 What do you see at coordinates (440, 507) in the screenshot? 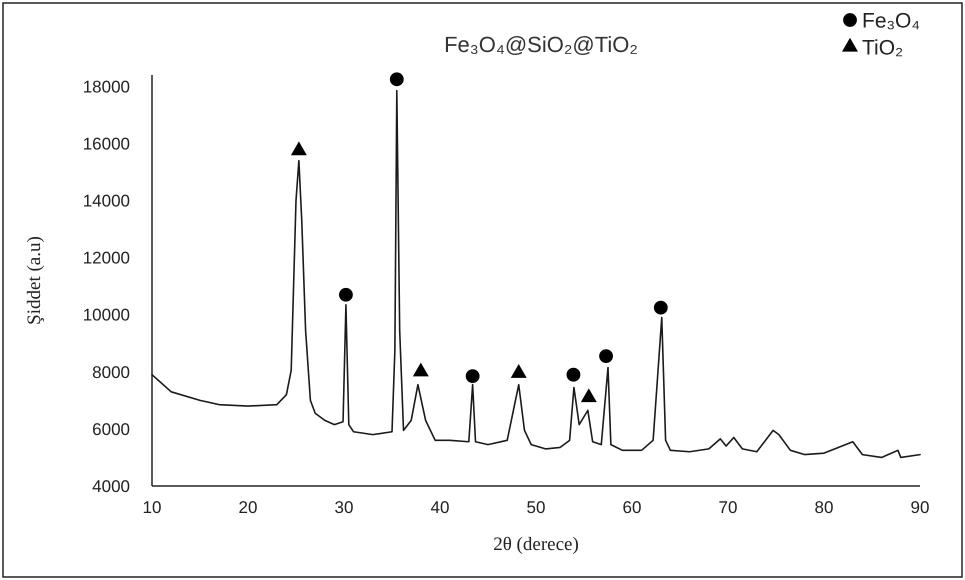
I see `x-tick-label: 40` at bounding box center [440, 507].